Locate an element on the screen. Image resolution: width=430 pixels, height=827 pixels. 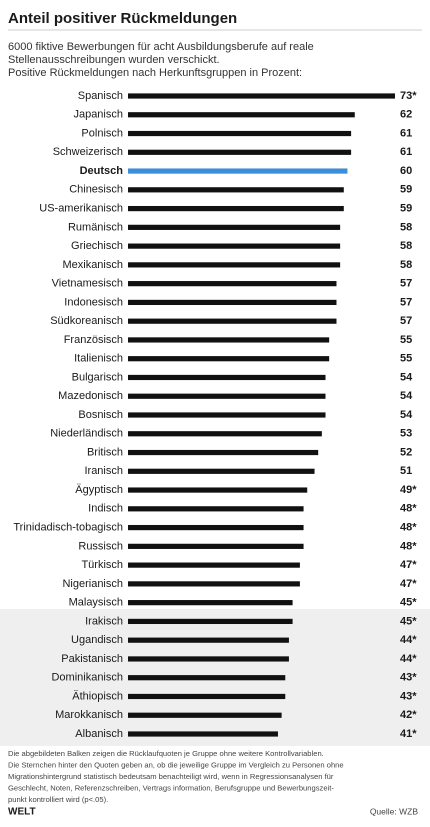
value-label: 60 is located at coordinates (406, 171).